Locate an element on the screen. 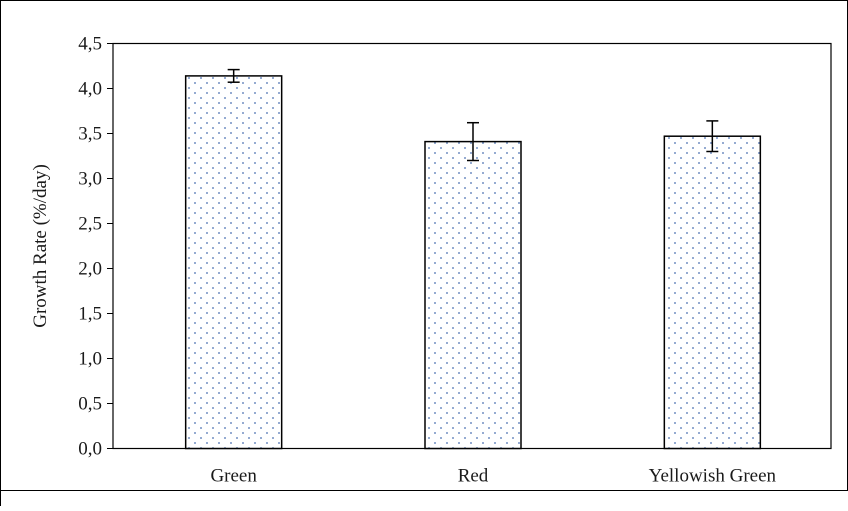 Image resolution: width=848 pixels, height=511 pixels. x-axis: Green Red Yellowish Green is located at coordinates (493, 476).